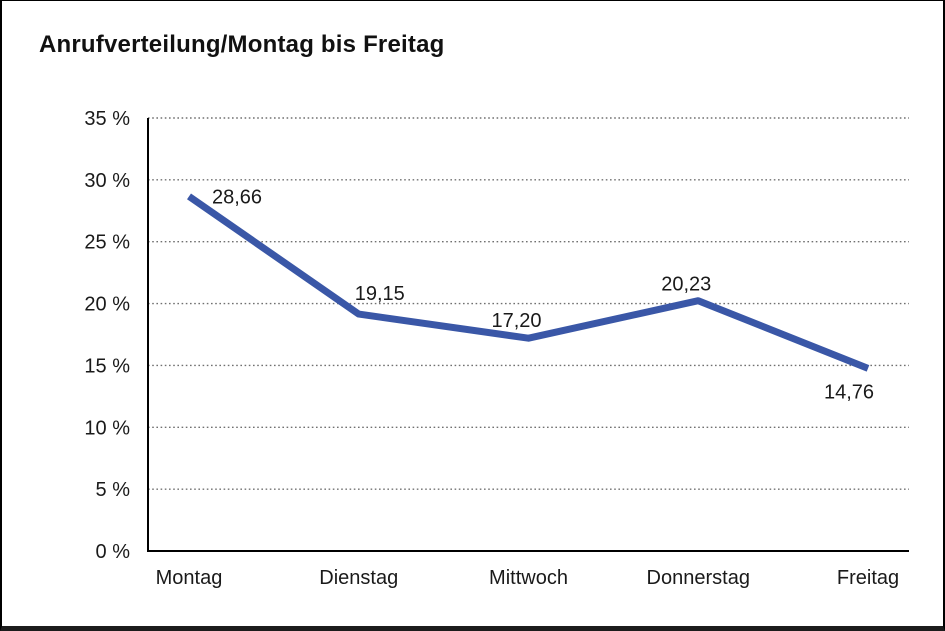 This screenshot has height=631, width=945. Describe the element at coordinates (113, 490) in the screenshot. I see `y-axis-tick-label: 5 %` at that location.